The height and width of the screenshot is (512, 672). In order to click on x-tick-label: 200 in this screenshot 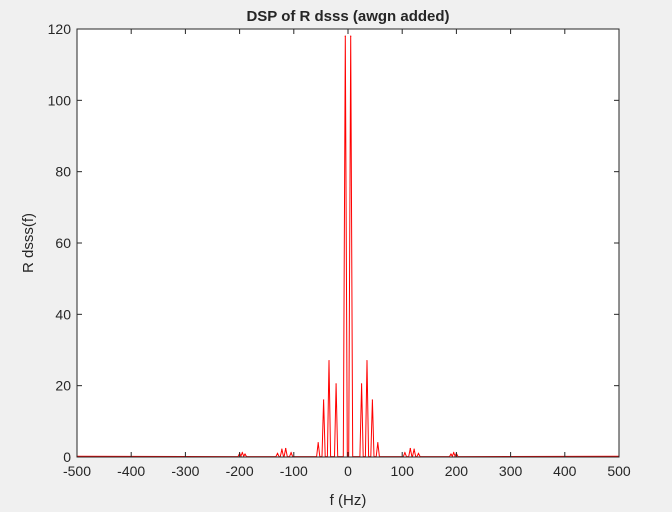, I will do `click(457, 471)`.